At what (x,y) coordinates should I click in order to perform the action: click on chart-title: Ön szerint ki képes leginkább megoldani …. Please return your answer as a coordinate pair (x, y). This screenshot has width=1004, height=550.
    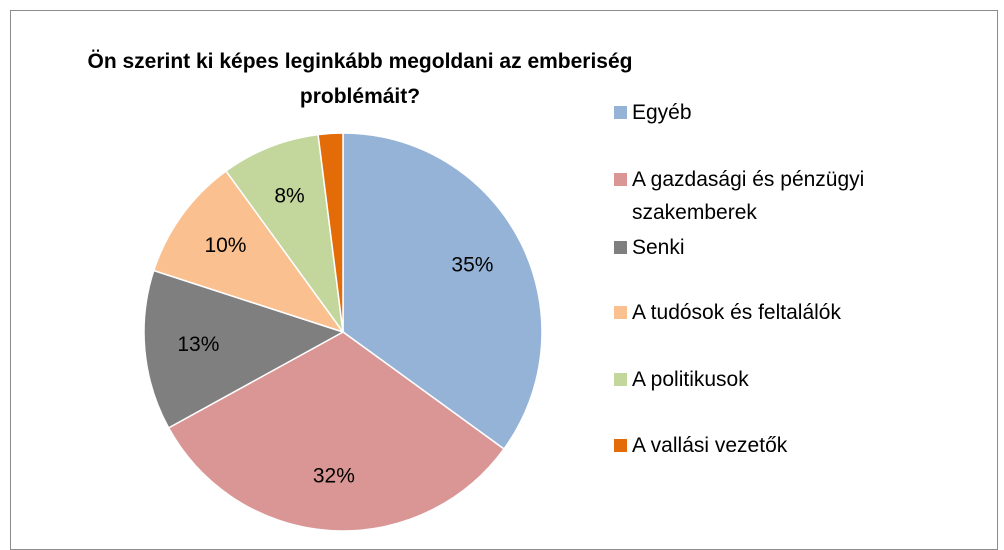
    Looking at the image, I should click on (360, 79).